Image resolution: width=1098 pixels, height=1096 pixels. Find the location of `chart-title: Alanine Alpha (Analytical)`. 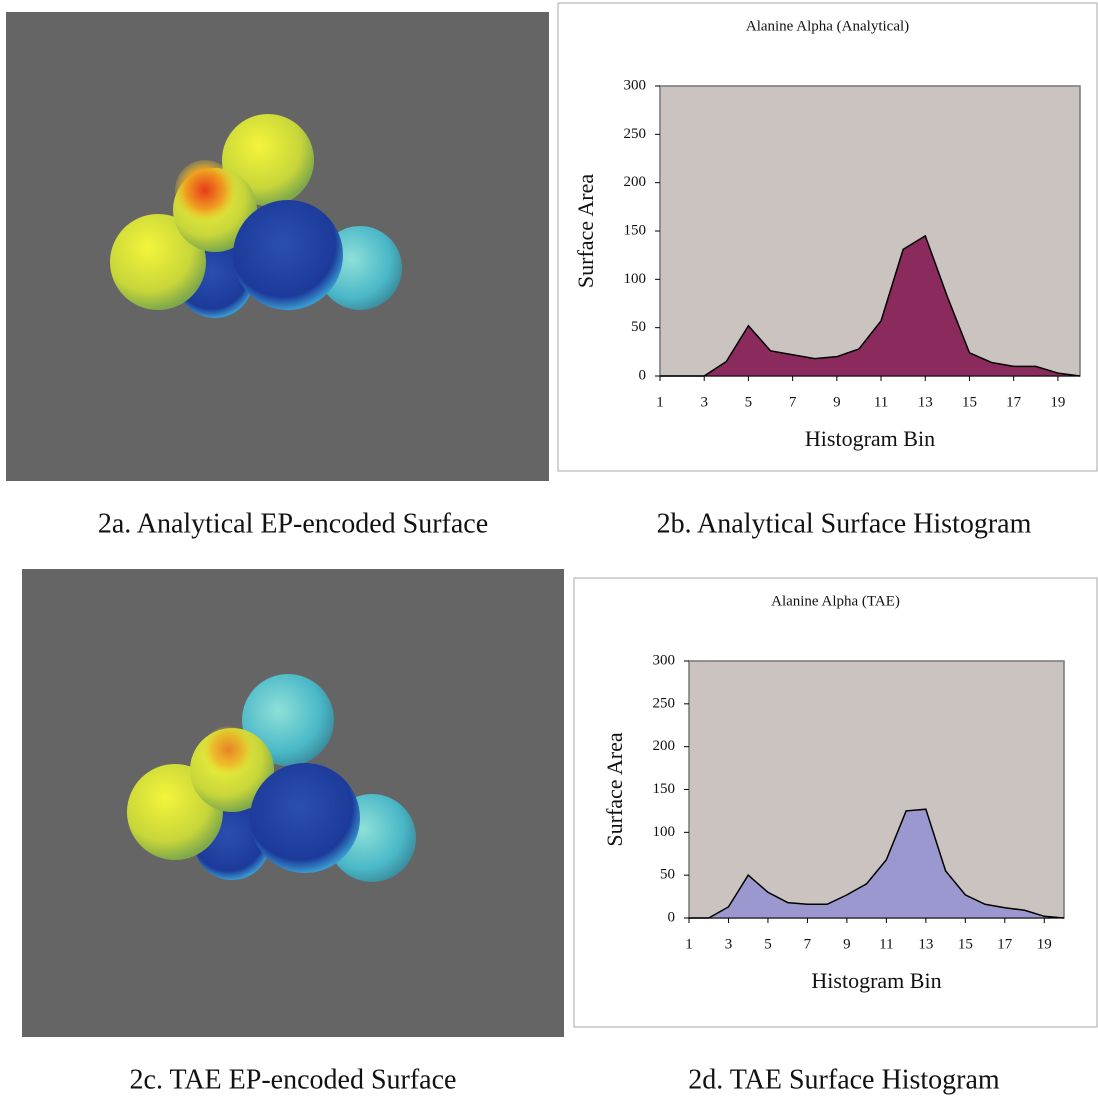

chart-title: Alanine Alpha (Analytical) is located at coordinates (827, 26).